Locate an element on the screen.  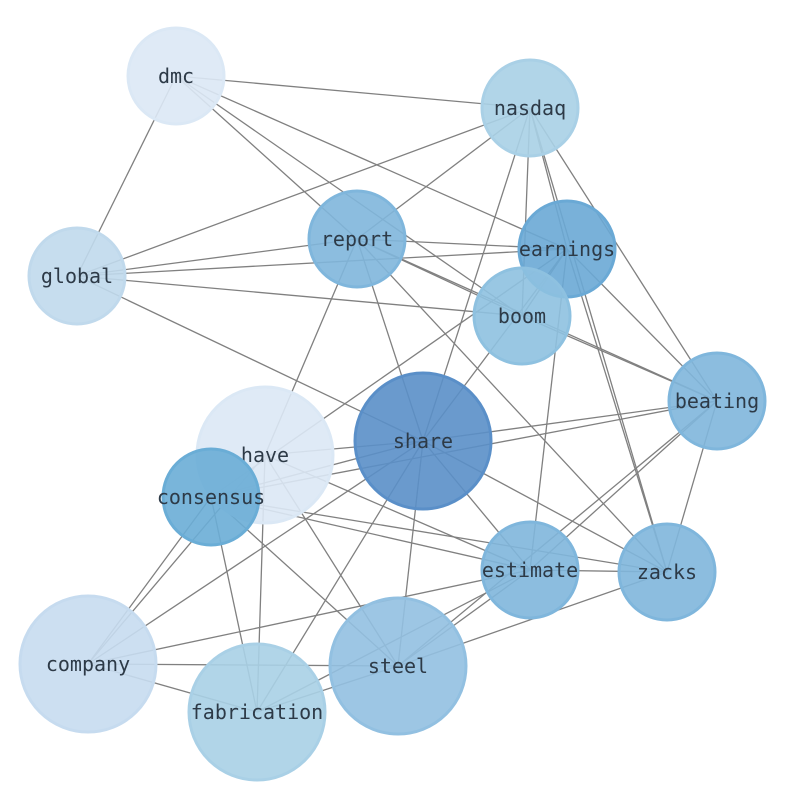
node-label-beating: beating is located at coordinates (717, 401).